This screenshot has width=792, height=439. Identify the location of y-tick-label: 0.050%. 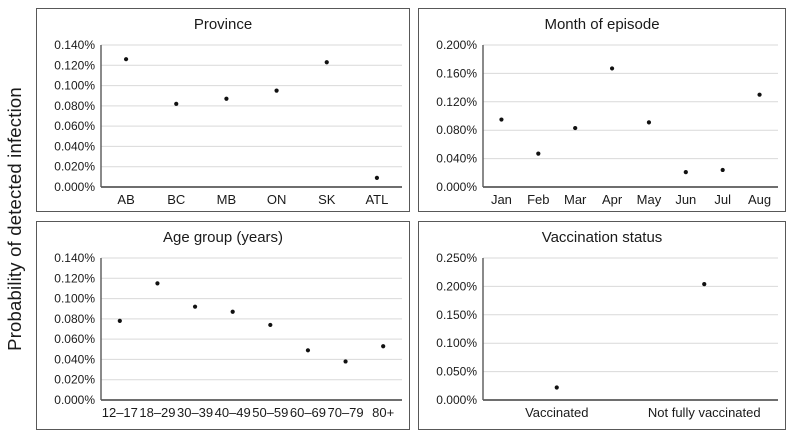
(456, 372).